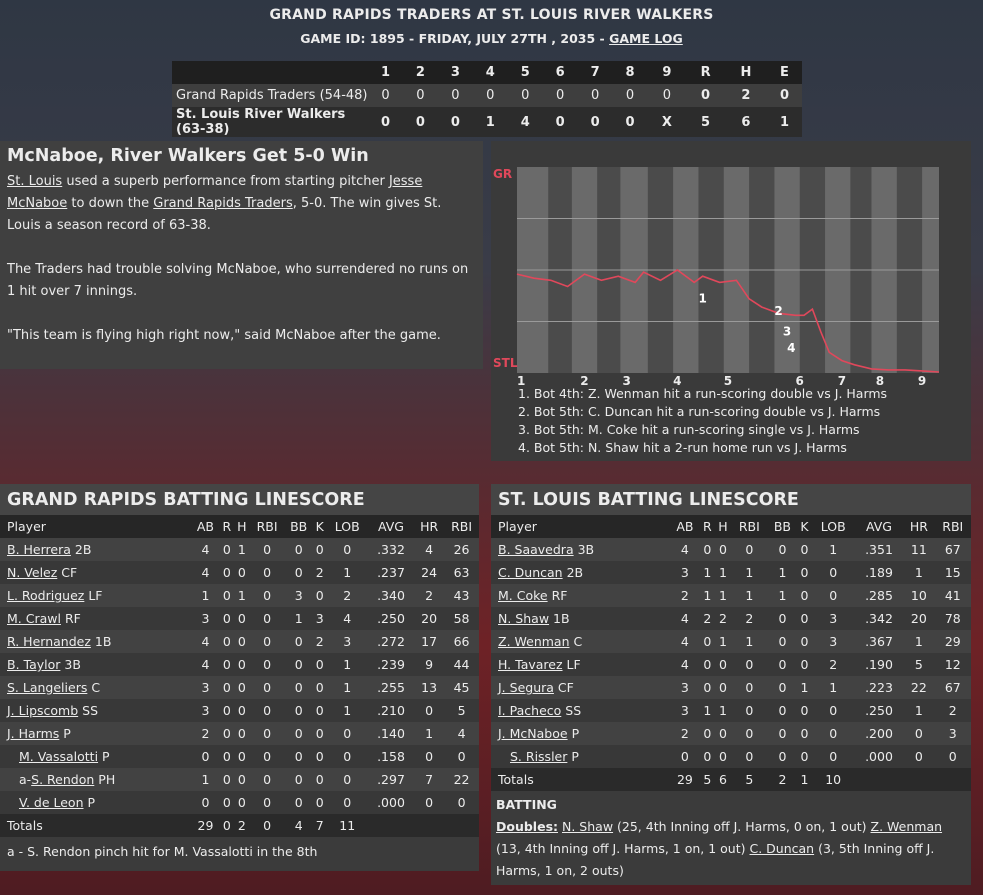 This screenshot has width=983, height=895. What do you see at coordinates (461, 687) in the screenshot?
I see `stat-cell: 45` at bounding box center [461, 687].